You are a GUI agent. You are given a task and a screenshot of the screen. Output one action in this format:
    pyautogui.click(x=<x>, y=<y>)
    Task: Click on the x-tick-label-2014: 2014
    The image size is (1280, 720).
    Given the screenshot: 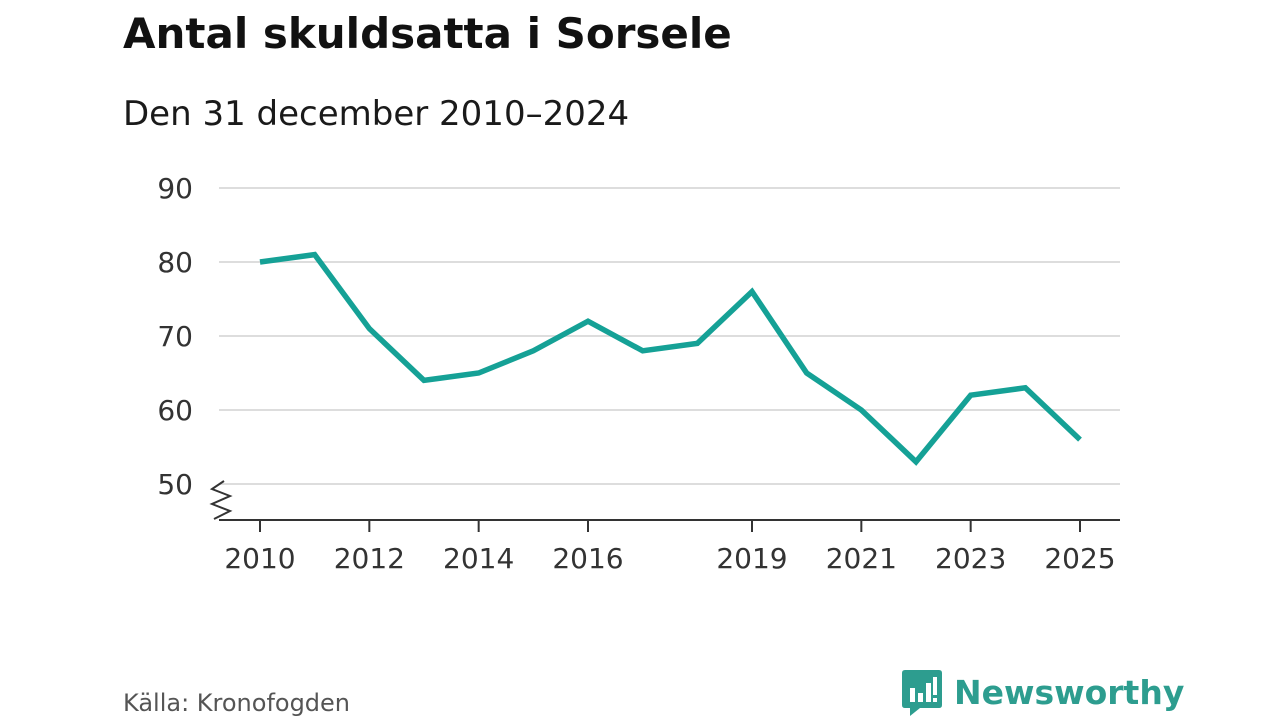 What is the action you would take?
    pyautogui.click(x=478, y=558)
    